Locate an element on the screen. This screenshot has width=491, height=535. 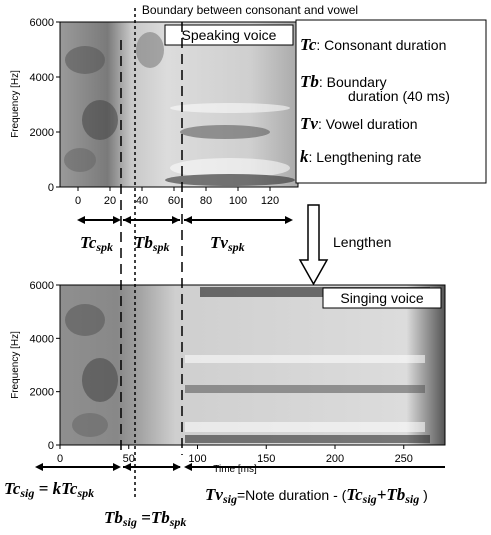
x-tick-label: 120 is located at coordinates (270, 201).